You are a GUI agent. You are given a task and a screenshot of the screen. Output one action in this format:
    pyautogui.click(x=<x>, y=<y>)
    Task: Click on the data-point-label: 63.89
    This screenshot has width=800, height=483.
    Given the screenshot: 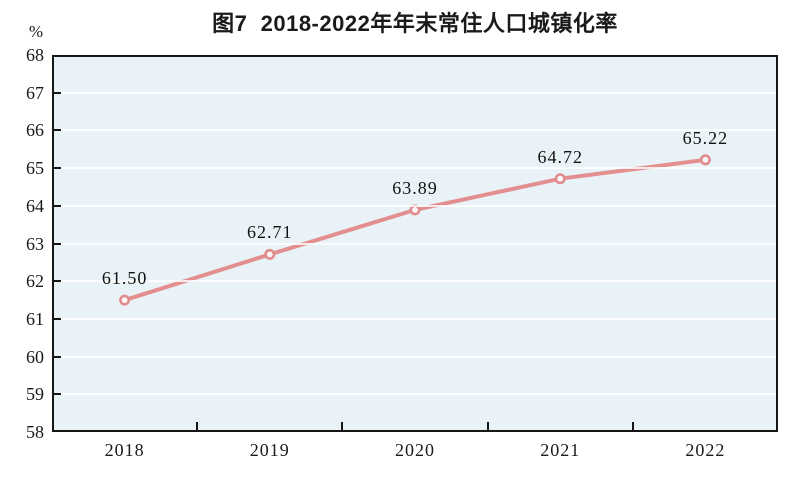 What is the action you would take?
    pyautogui.click(x=415, y=187)
    